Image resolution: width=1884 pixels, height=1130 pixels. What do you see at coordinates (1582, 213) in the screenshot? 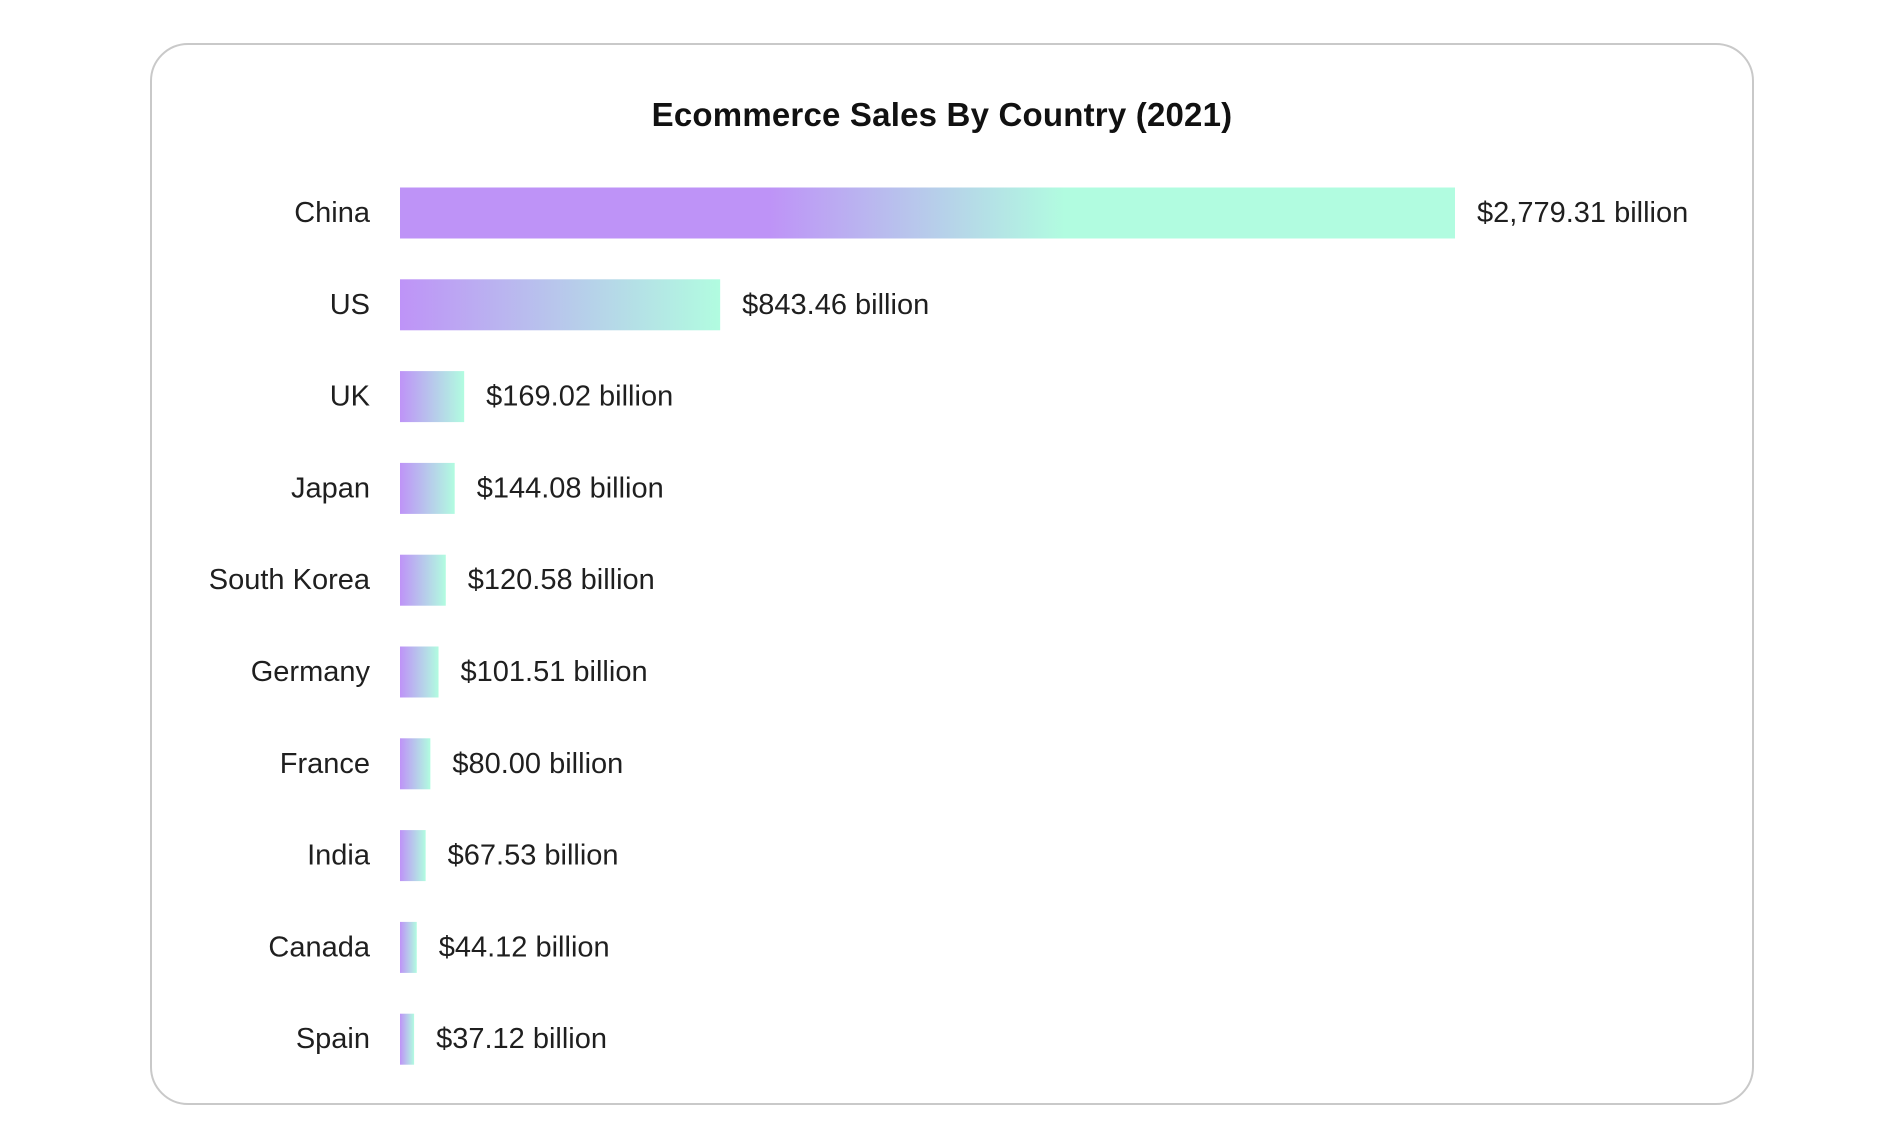
I see `value-label: $2,779.31 billion` at bounding box center [1582, 213].